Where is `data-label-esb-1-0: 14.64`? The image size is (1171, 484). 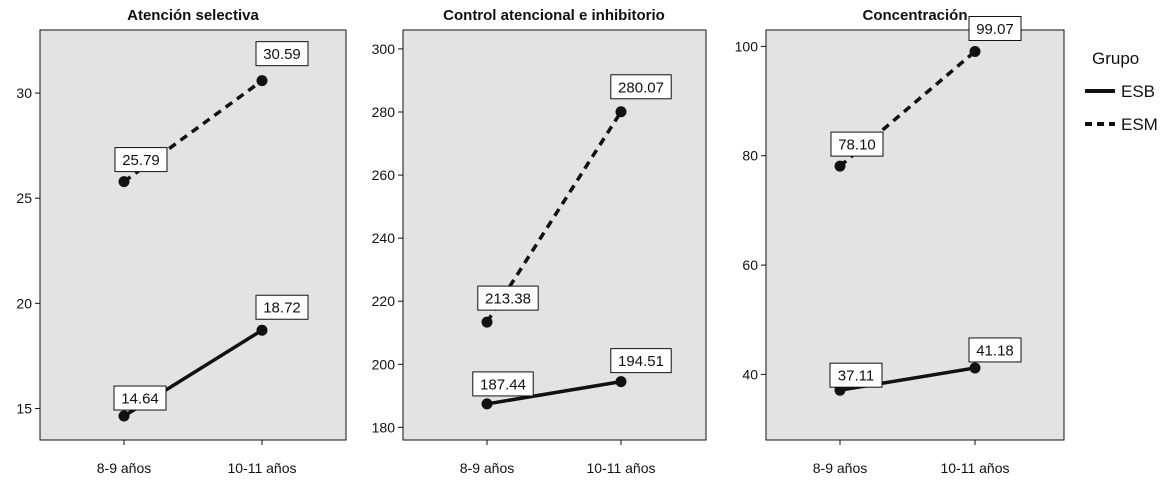 data-label-esb-1-0: 14.64 is located at coordinates (140, 399).